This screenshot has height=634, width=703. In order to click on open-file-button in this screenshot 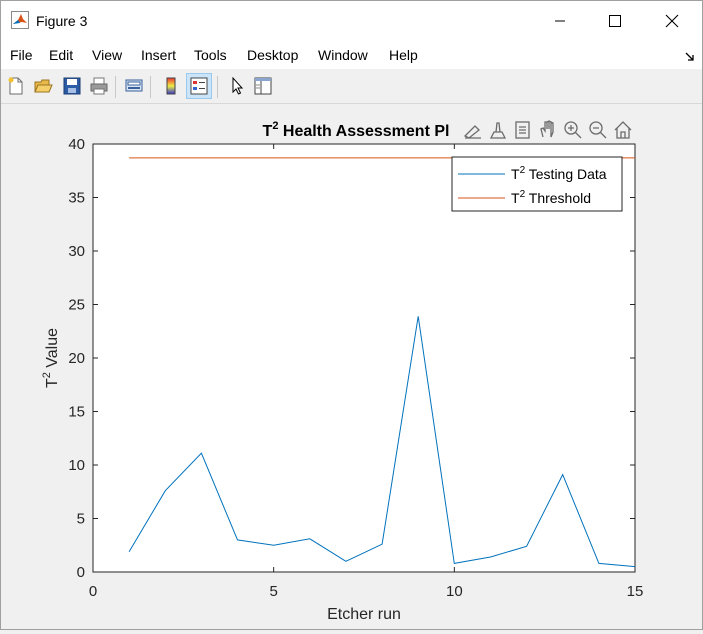, I will do `click(43, 86)`.